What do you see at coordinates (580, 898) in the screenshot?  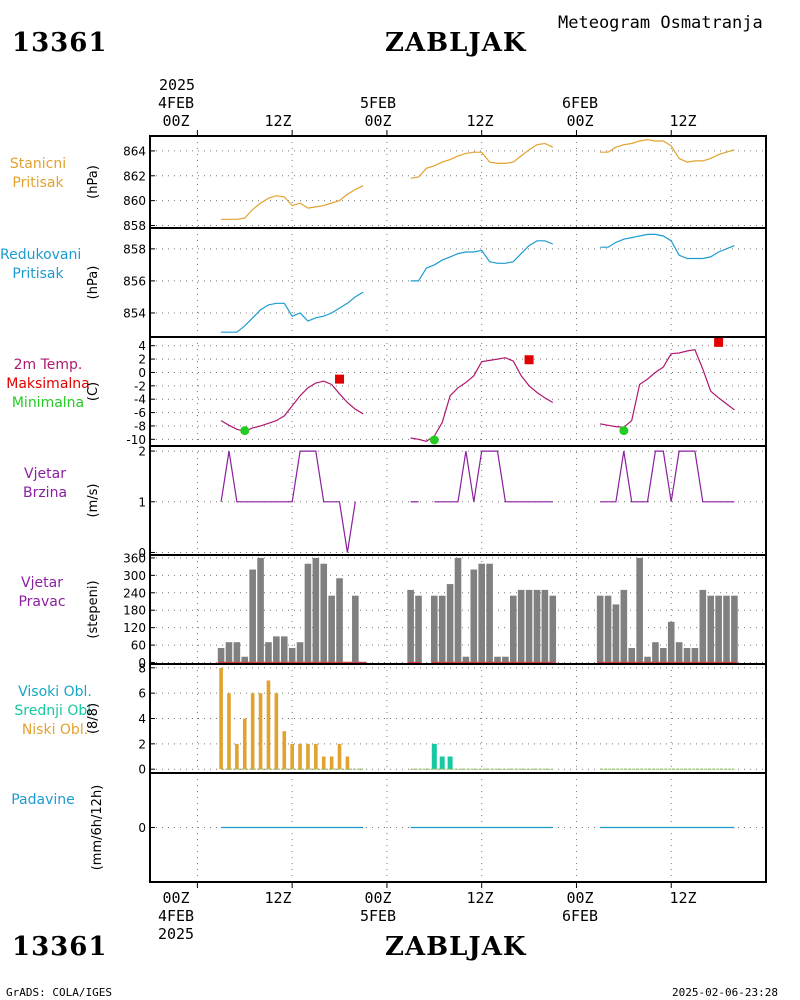 I see `bottom-hour-label-5: 00Z` at bounding box center [580, 898].